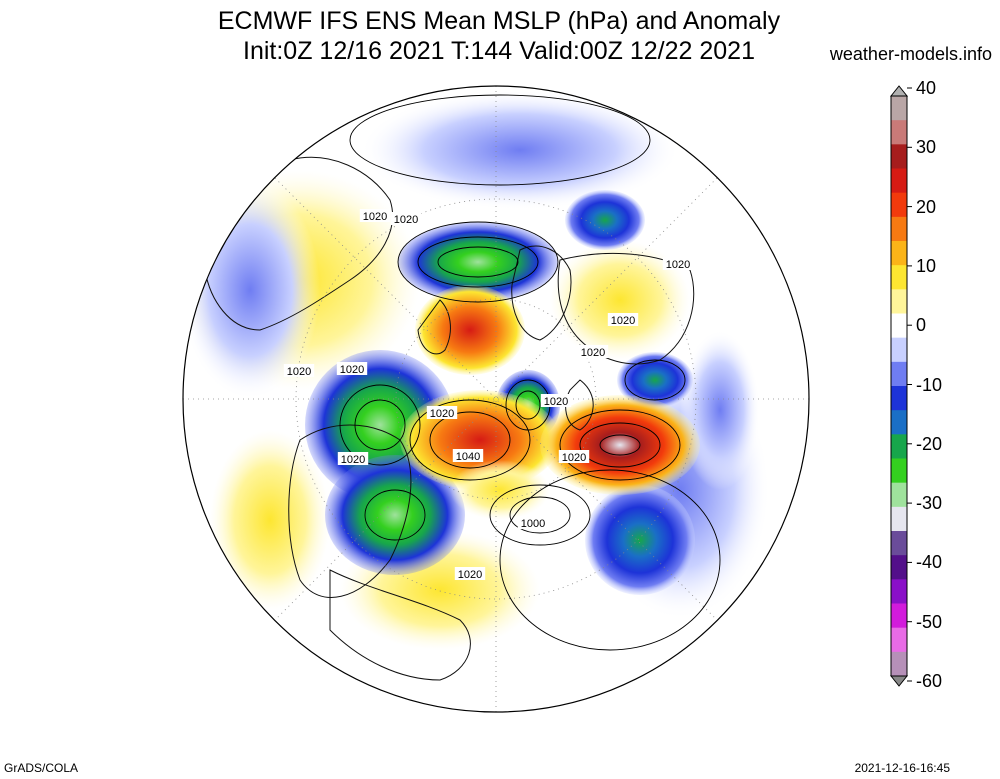  I want to click on negative-anomaly-east2, so click(720, 410).